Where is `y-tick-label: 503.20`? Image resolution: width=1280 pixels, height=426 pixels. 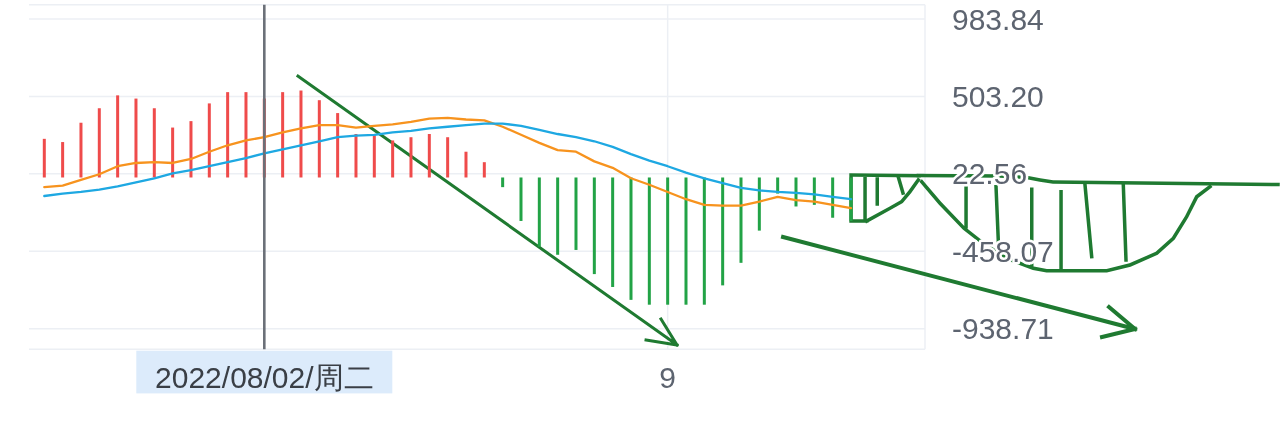 y-tick-label: 503.20 is located at coordinates (998, 96).